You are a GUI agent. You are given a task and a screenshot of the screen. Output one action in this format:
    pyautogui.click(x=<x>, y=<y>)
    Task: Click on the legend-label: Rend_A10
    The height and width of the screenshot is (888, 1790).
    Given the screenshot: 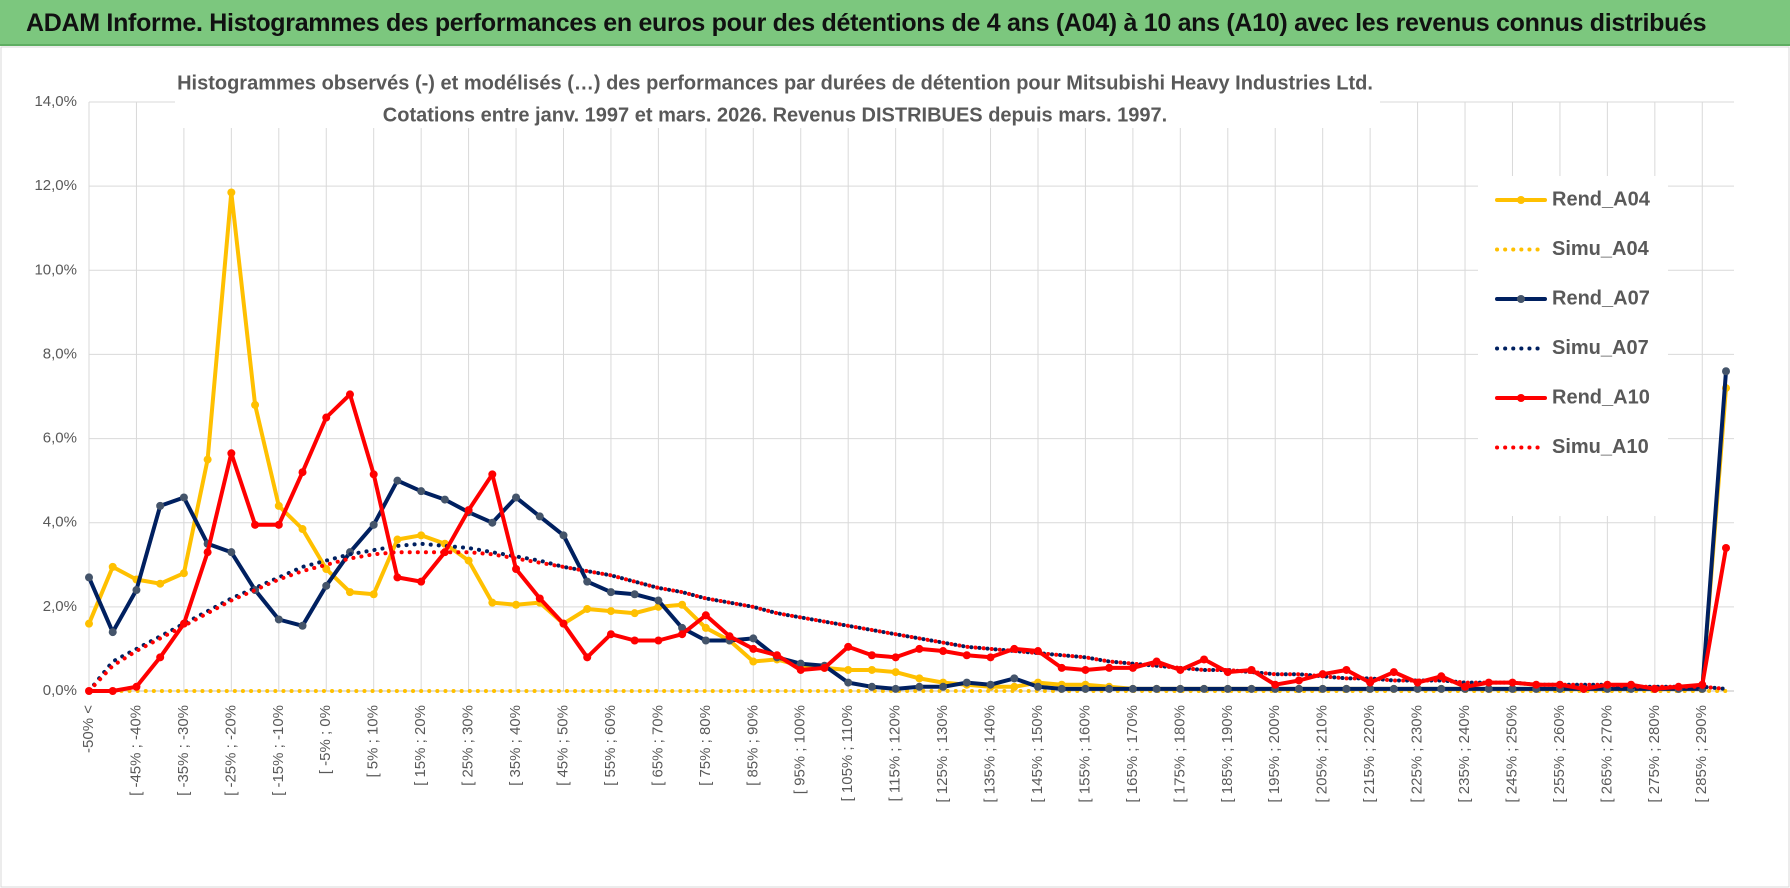 What is the action you would take?
    pyautogui.click(x=1601, y=397)
    